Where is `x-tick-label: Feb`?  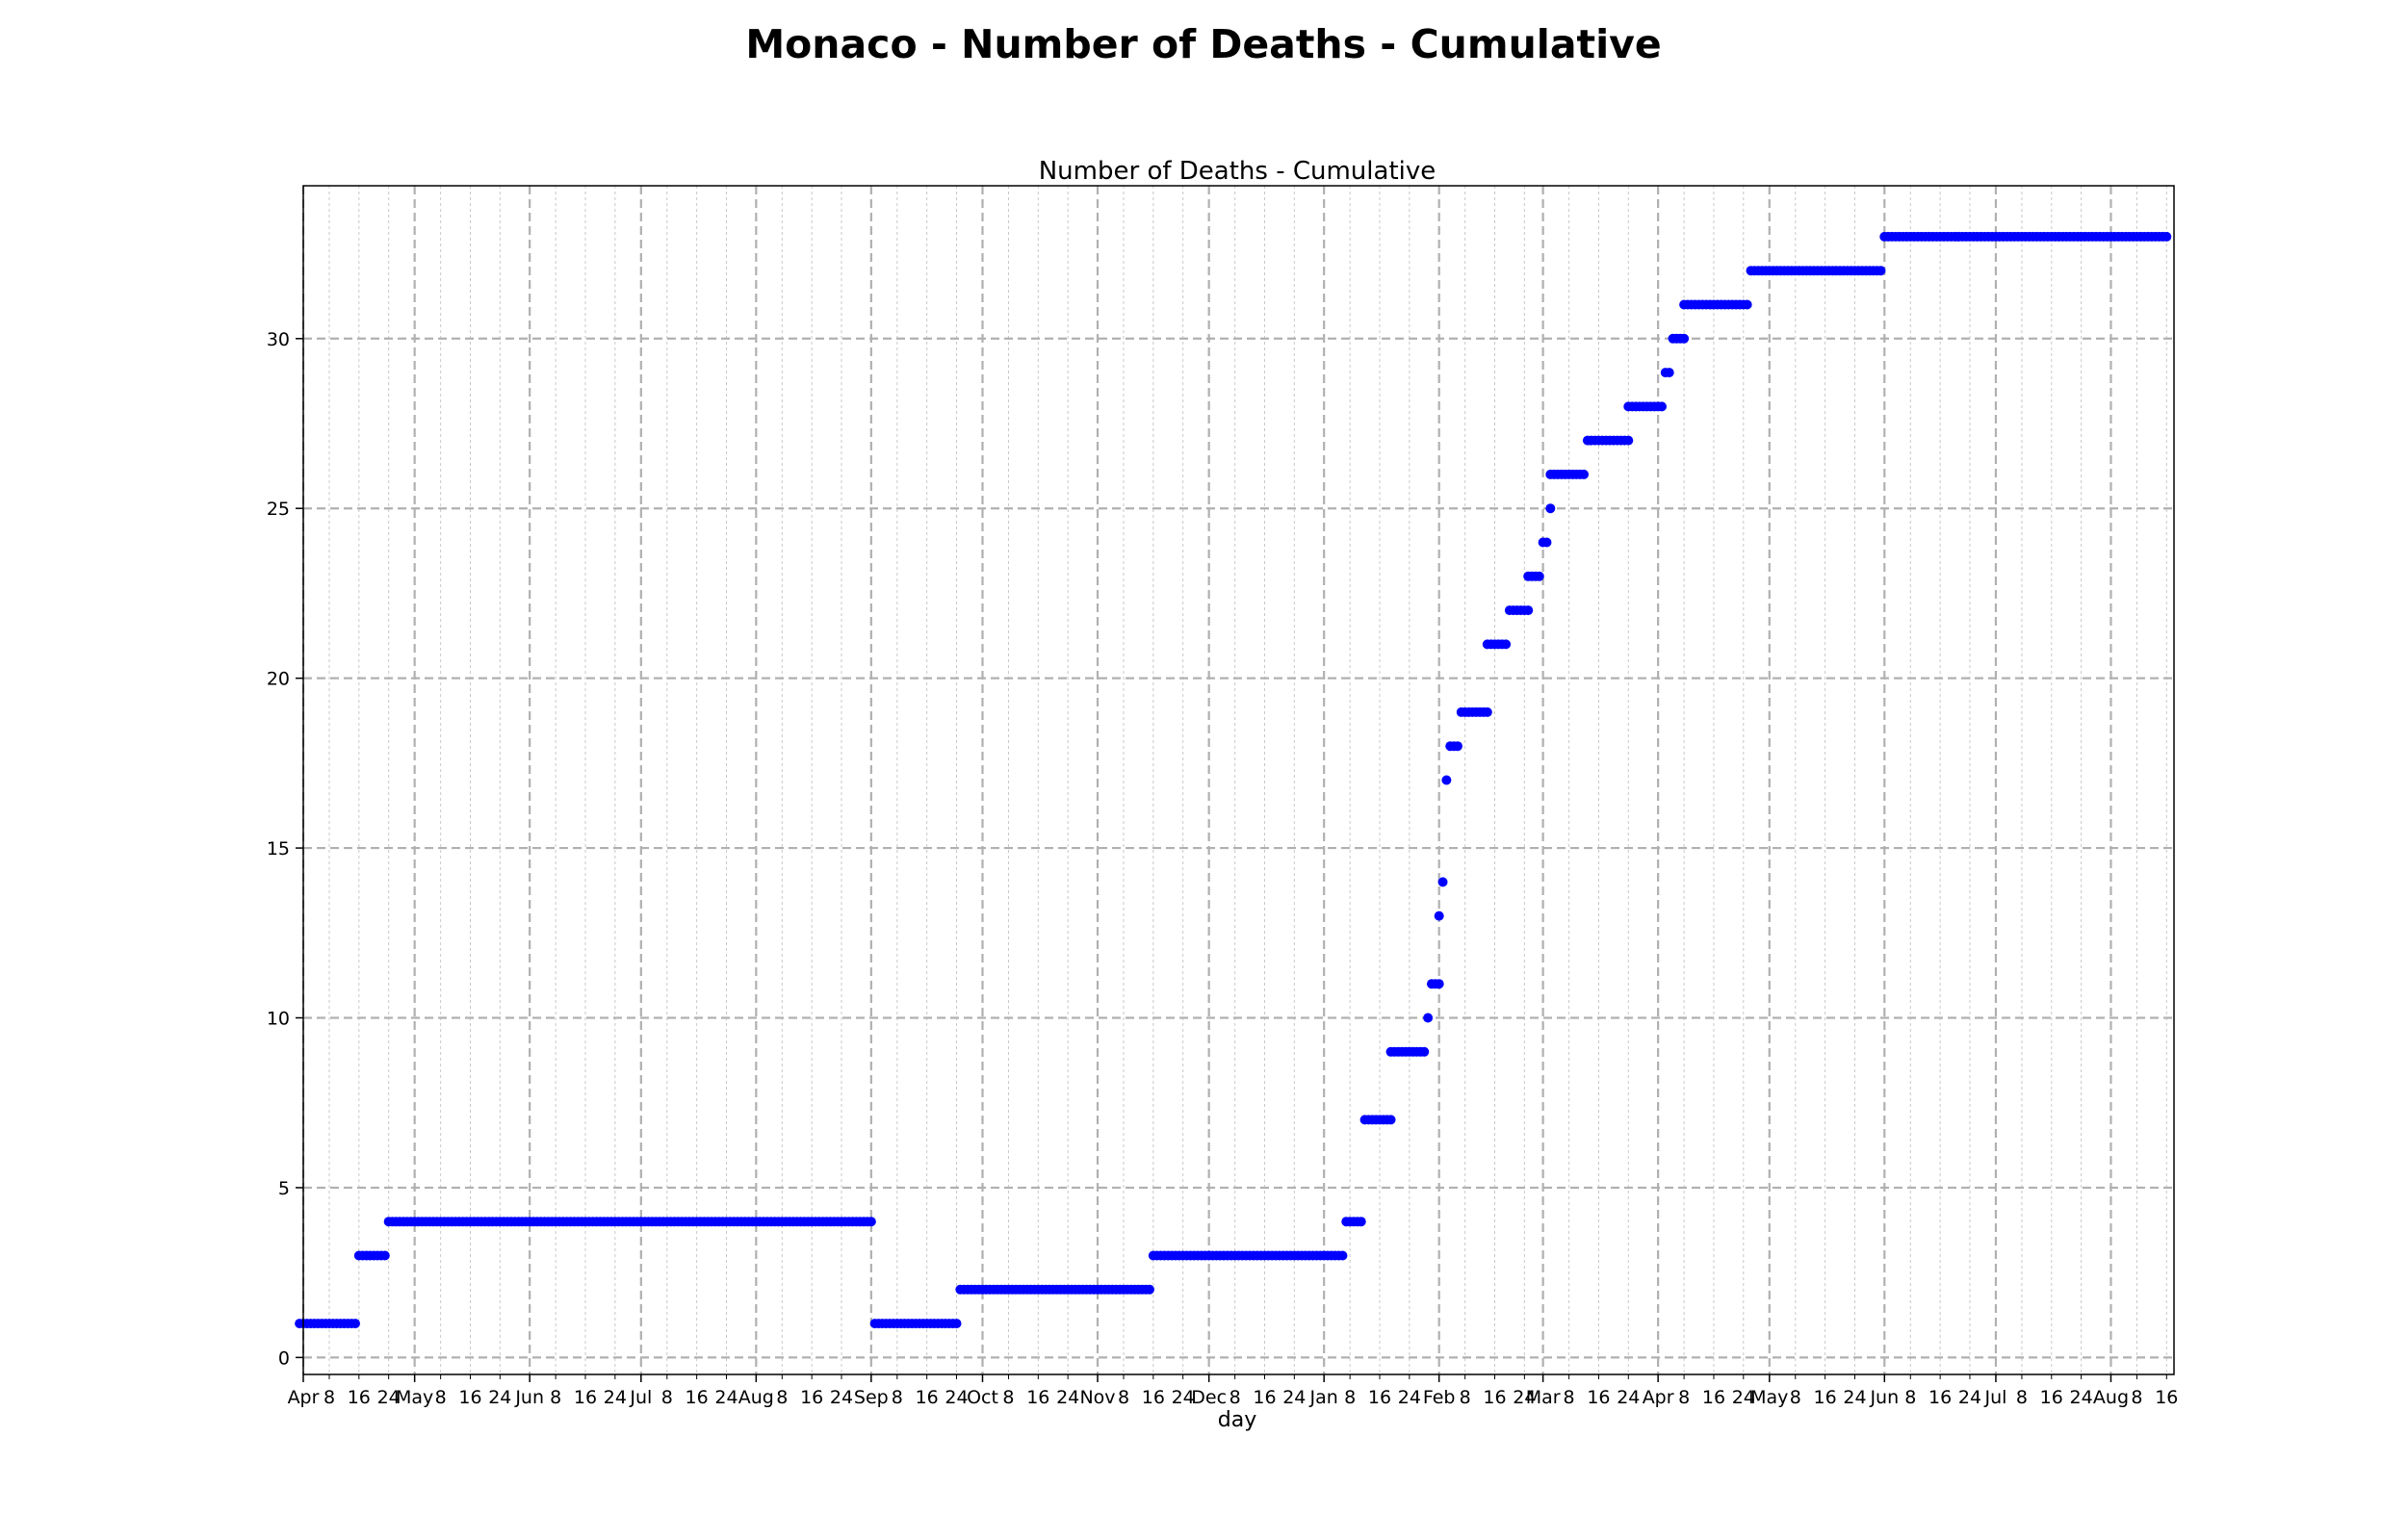
x-tick-label: Feb is located at coordinates (1439, 1397).